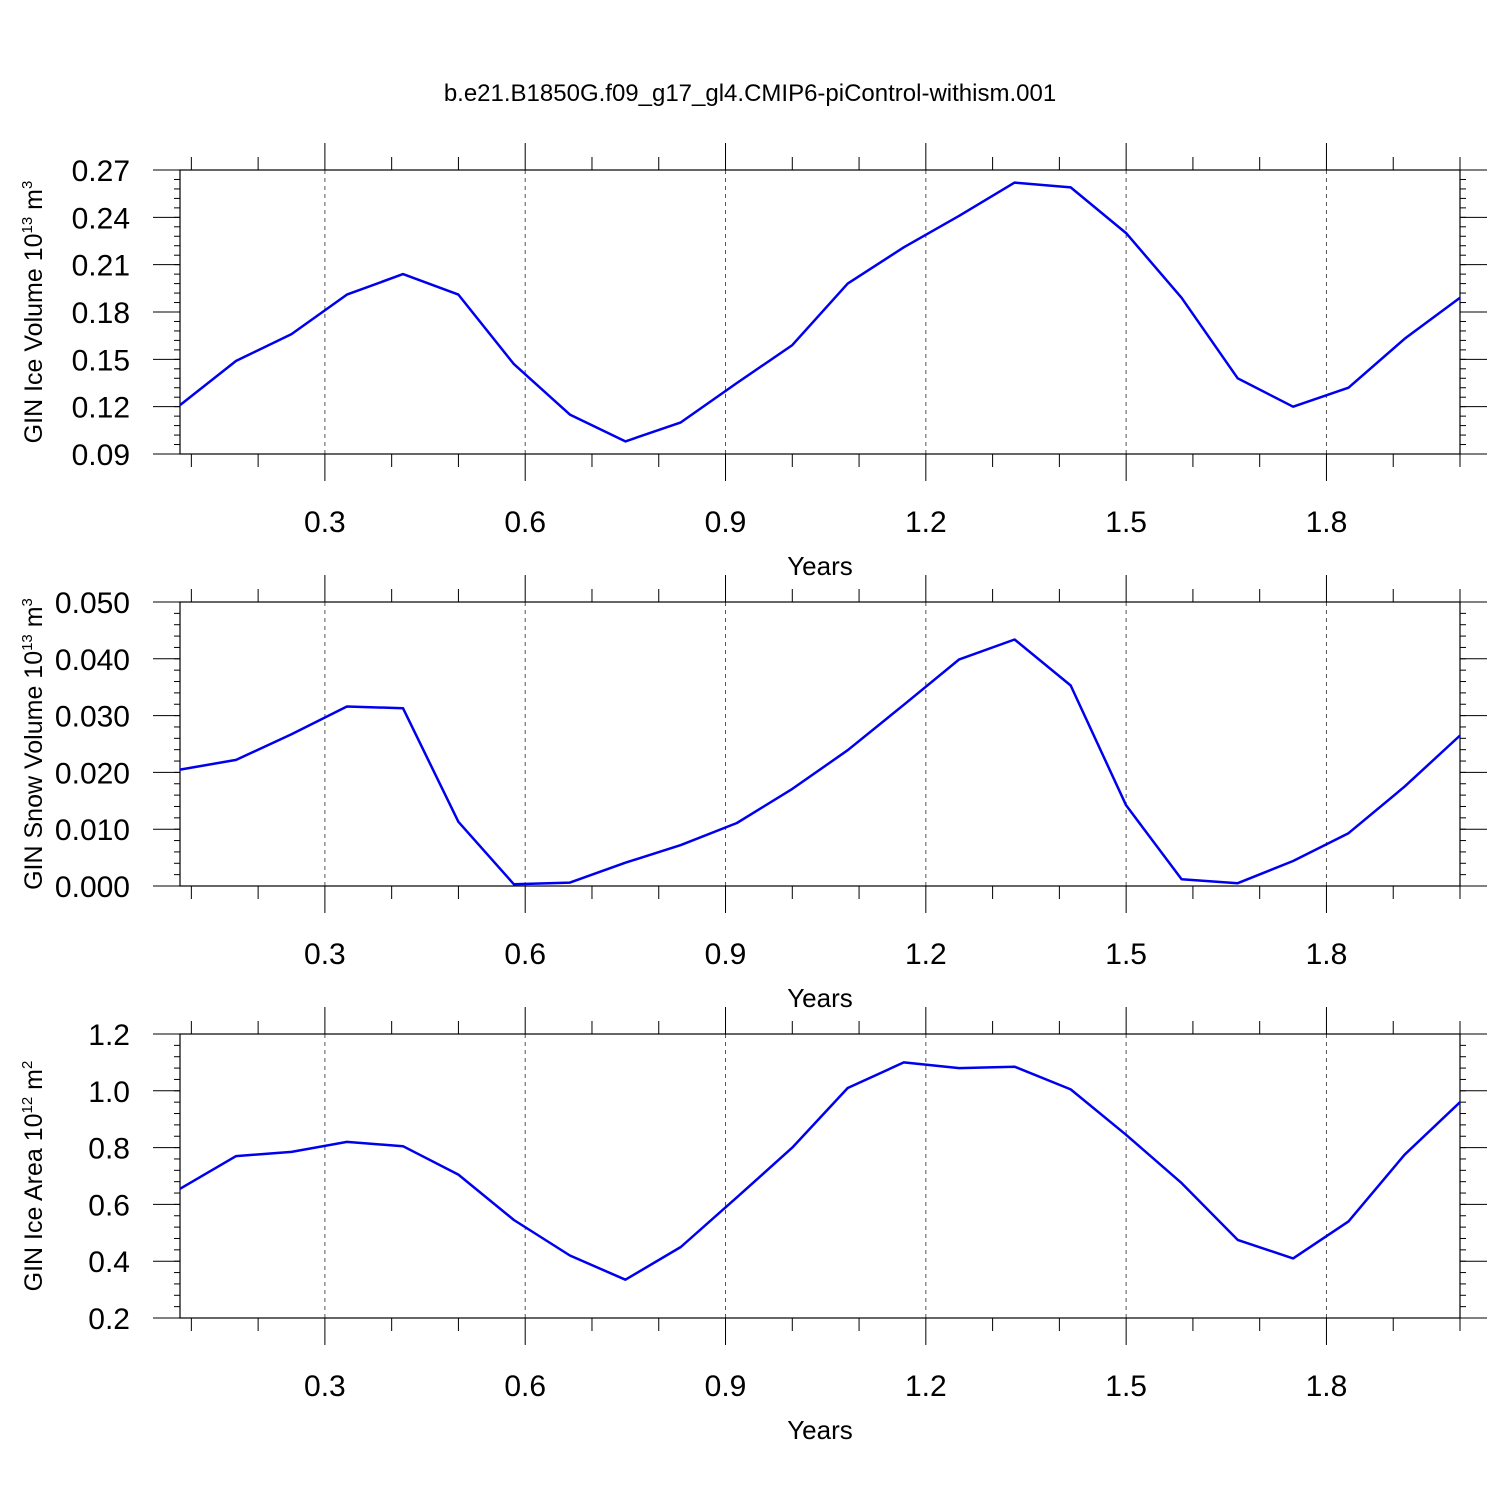 This screenshot has height=1500, width=1500. What do you see at coordinates (109, 1149) in the screenshot?
I see `ice-area-y-tick-label: 0.8` at bounding box center [109, 1149].